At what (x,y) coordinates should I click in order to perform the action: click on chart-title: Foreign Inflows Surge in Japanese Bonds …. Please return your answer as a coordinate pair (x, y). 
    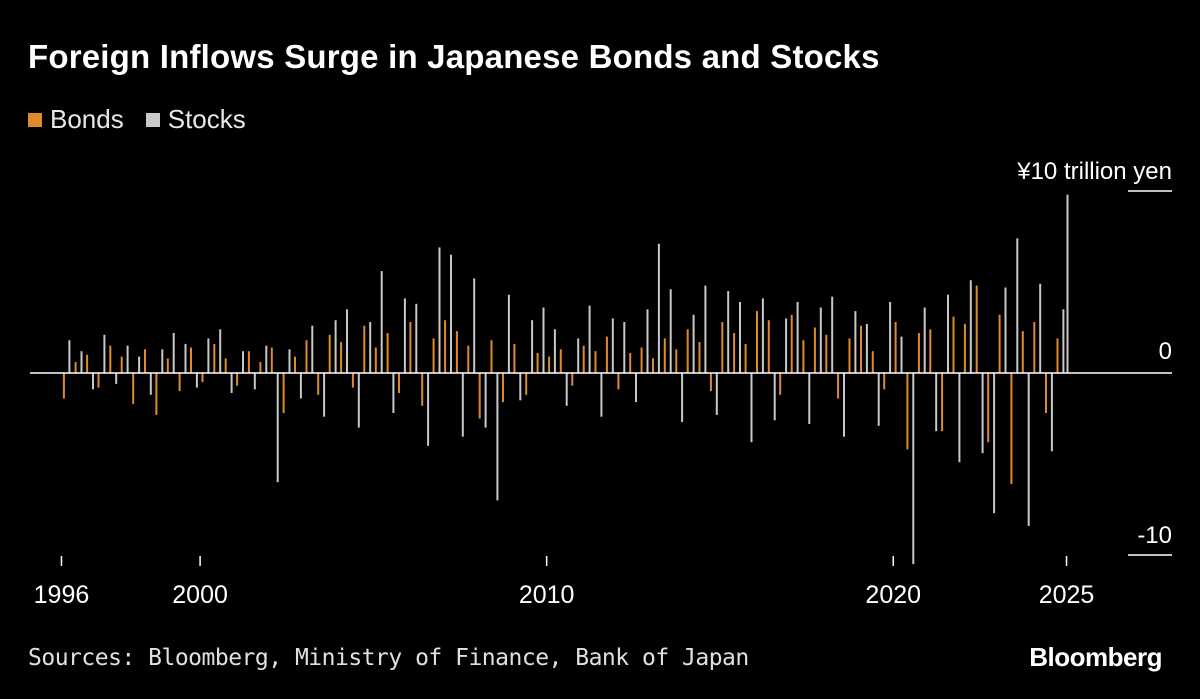
    Looking at the image, I should click on (454, 56).